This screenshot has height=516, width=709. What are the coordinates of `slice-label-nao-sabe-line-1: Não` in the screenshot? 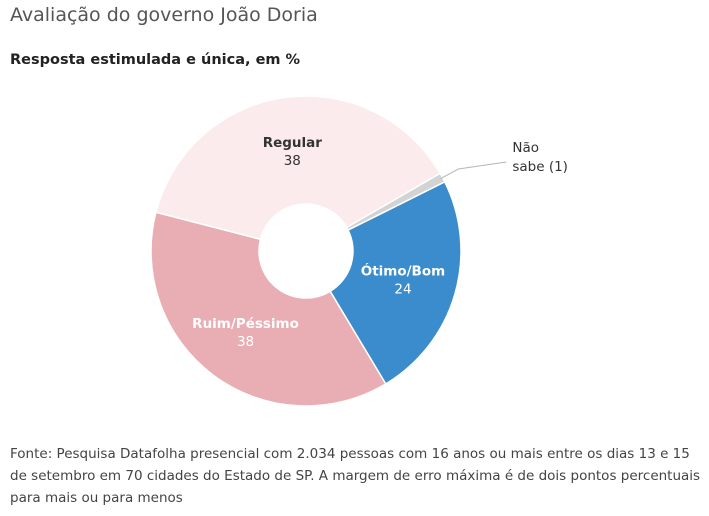 It's located at (525, 148).